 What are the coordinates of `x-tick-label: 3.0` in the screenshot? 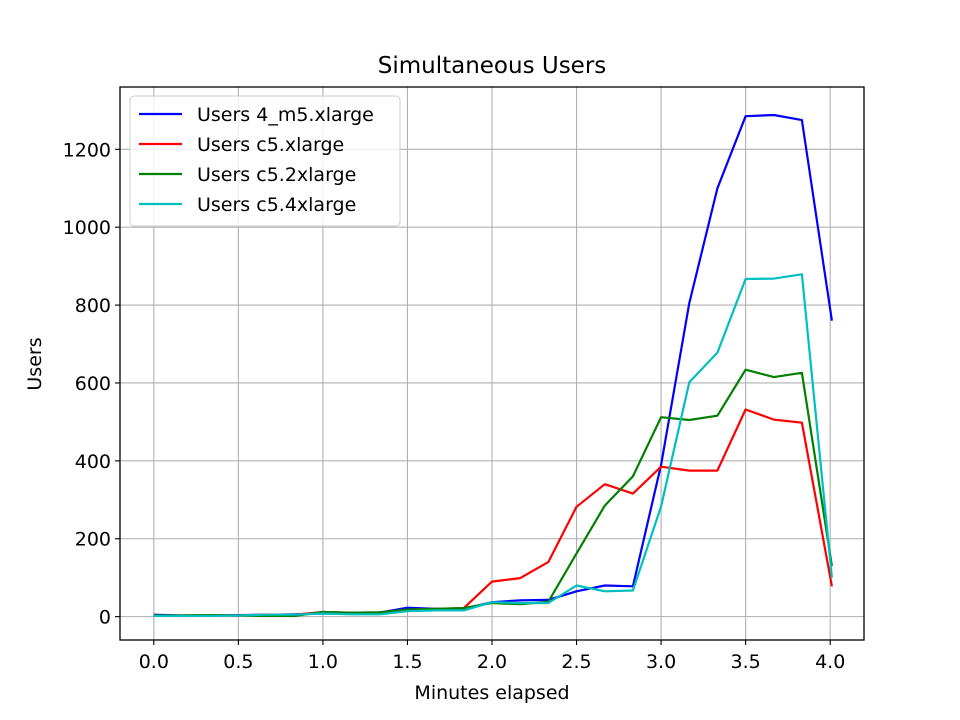 It's located at (661, 662).